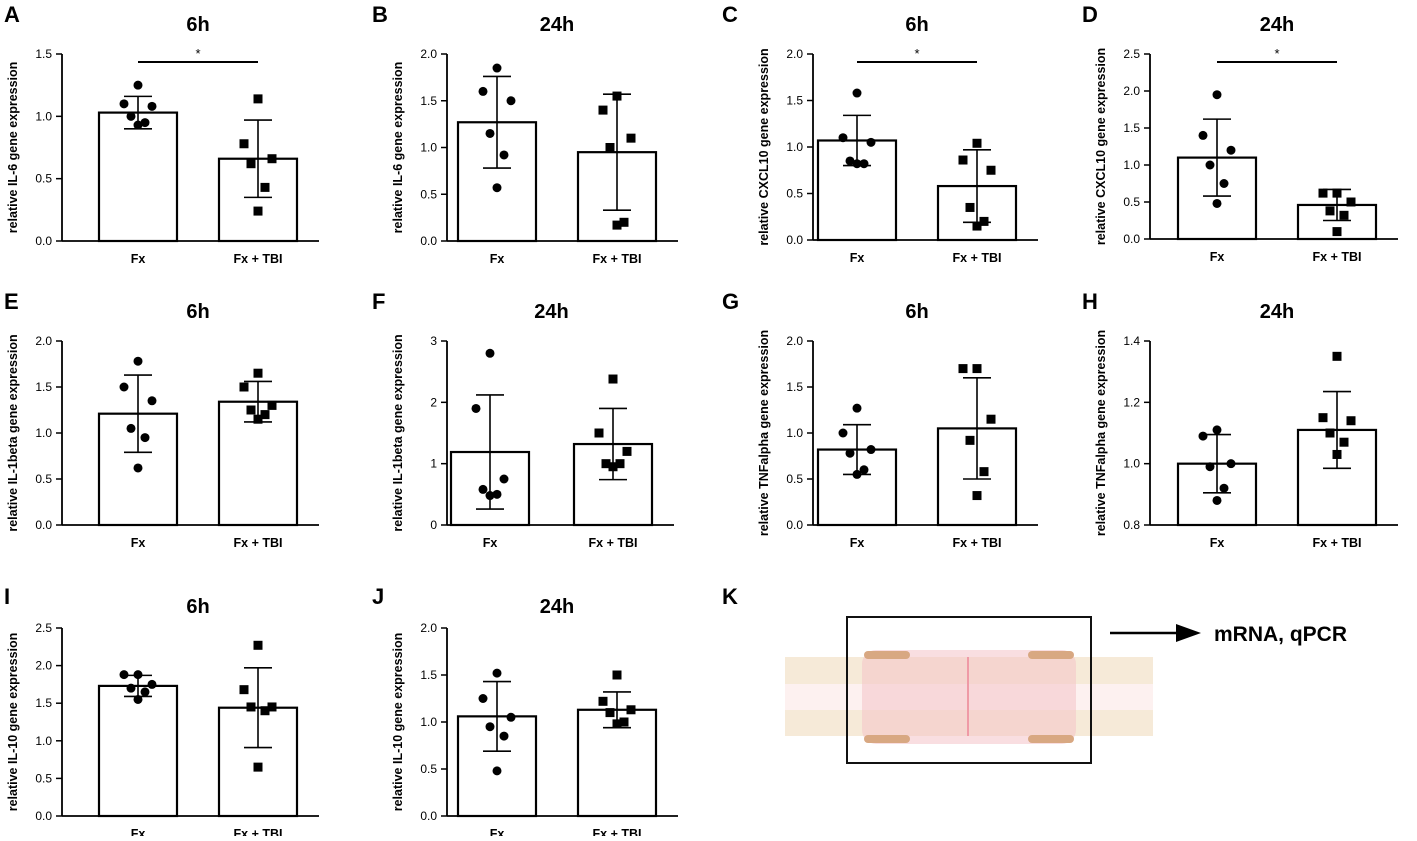 This screenshot has height=841, width=1417. What do you see at coordinates (433, 402) in the screenshot?
I see `y-tick-label: 2` at bounding box center [433, 402].